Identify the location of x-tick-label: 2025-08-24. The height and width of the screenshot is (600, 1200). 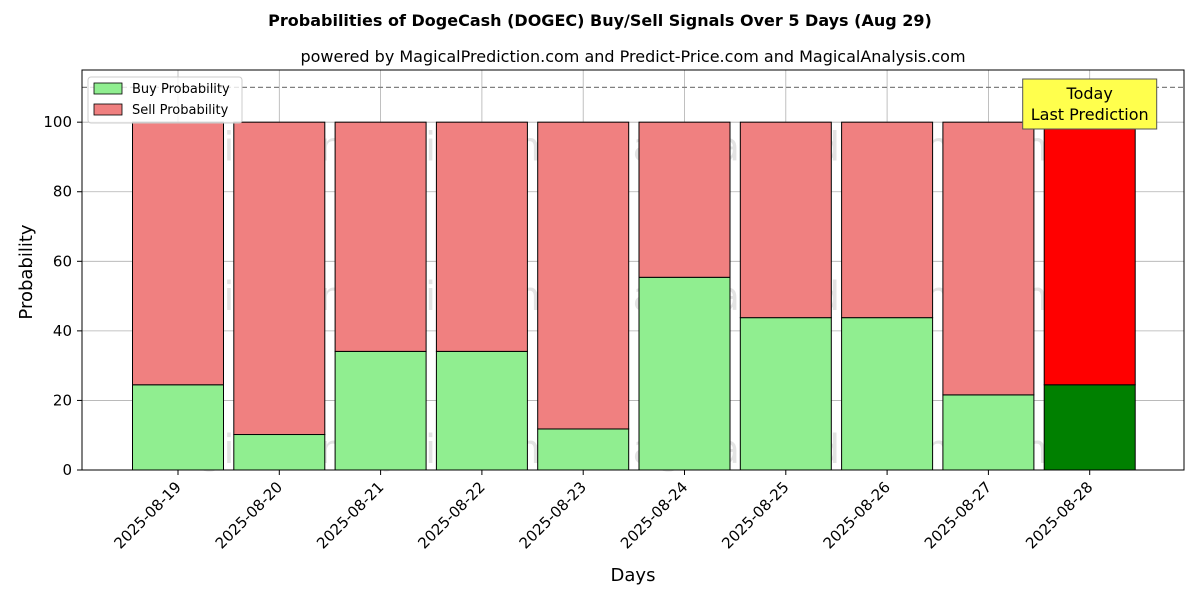
(654, 515).